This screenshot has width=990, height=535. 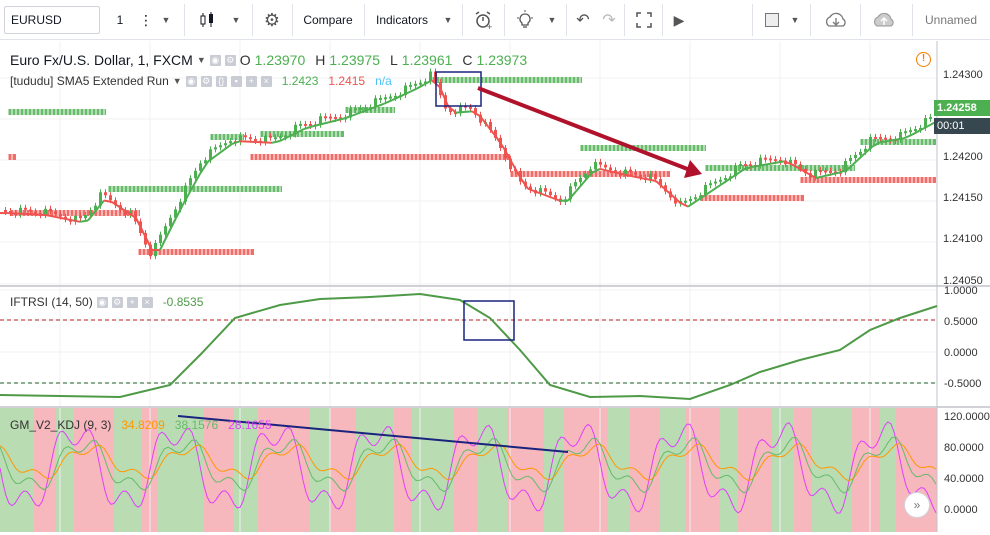 What do you see at coordinates (964, 448) in the screenshot?
I see `kdj-tick: 80.0000` at bounding box center [964, 448].